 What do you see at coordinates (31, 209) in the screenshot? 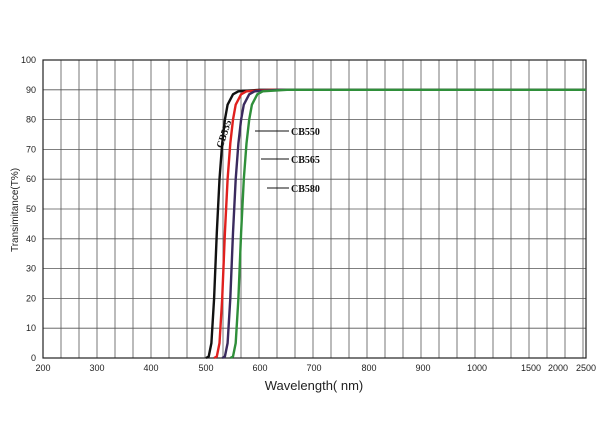
I see `y-tick-label: 50` at bounding box center [31, 209].